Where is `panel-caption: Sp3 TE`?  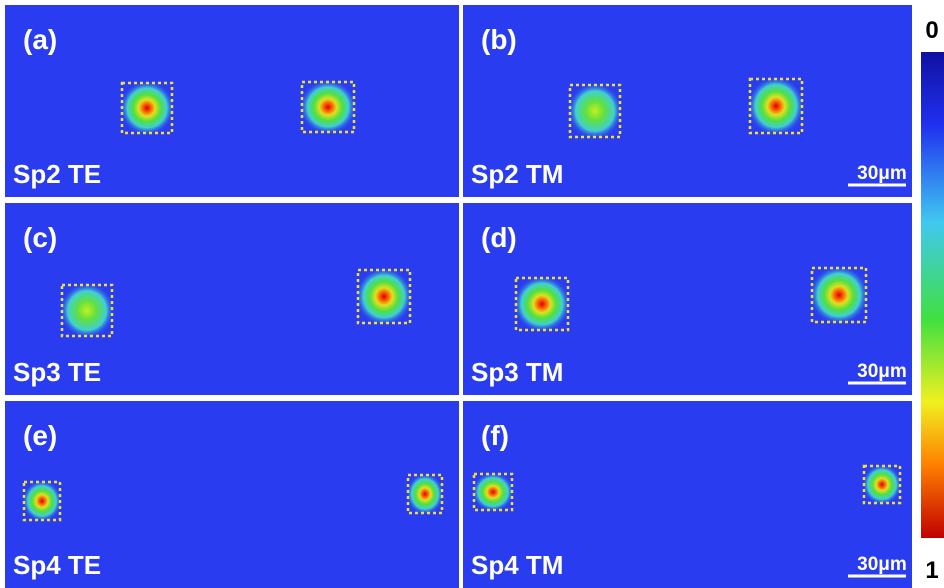 panel-caption: Sp3 TE is located at coordinates (57, 372).